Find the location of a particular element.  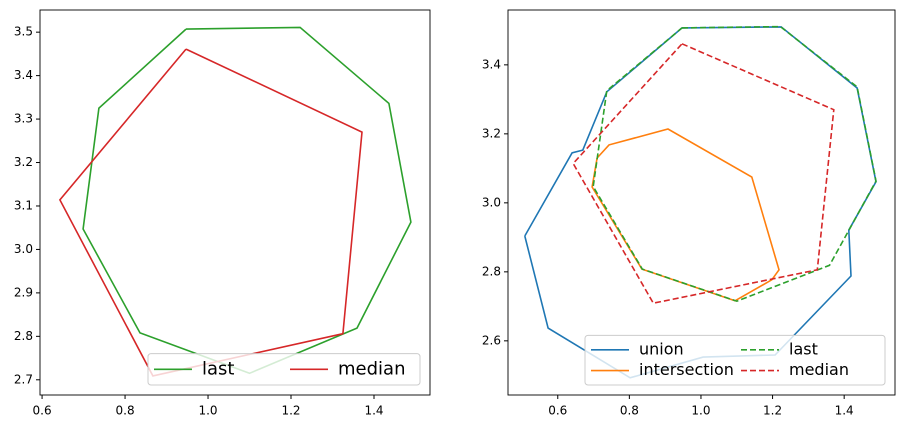

y-tick-label: 3.3 is located at coordinates (23, 119).